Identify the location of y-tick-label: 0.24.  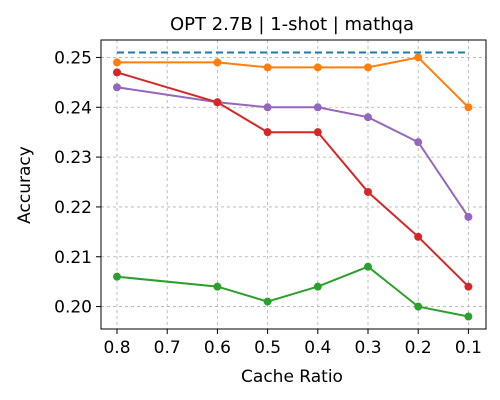
(73, 108).